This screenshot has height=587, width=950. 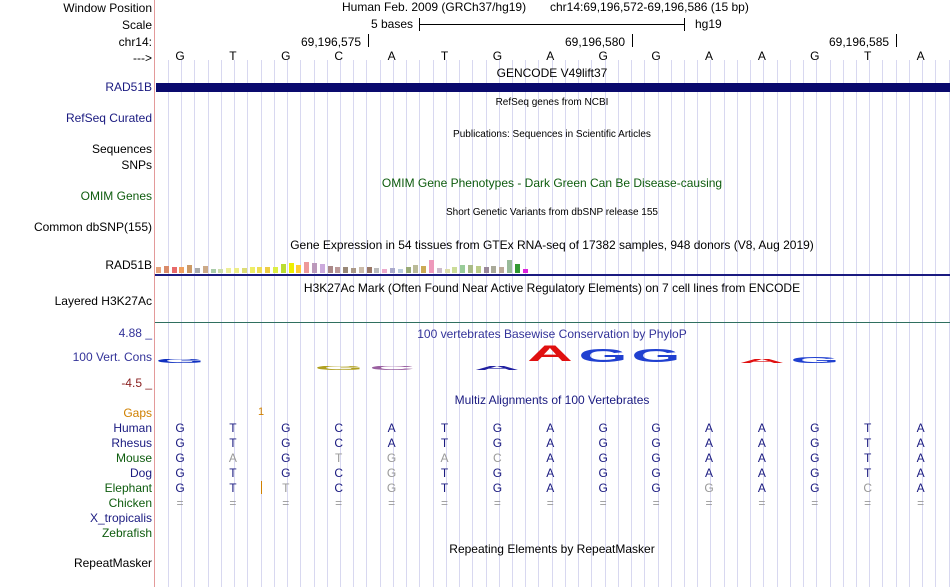 What do you see at coordinates (116, 196) in the screenshot?
I see `omim-track-label: OMIM Genes` at bounding box center [116, 196].